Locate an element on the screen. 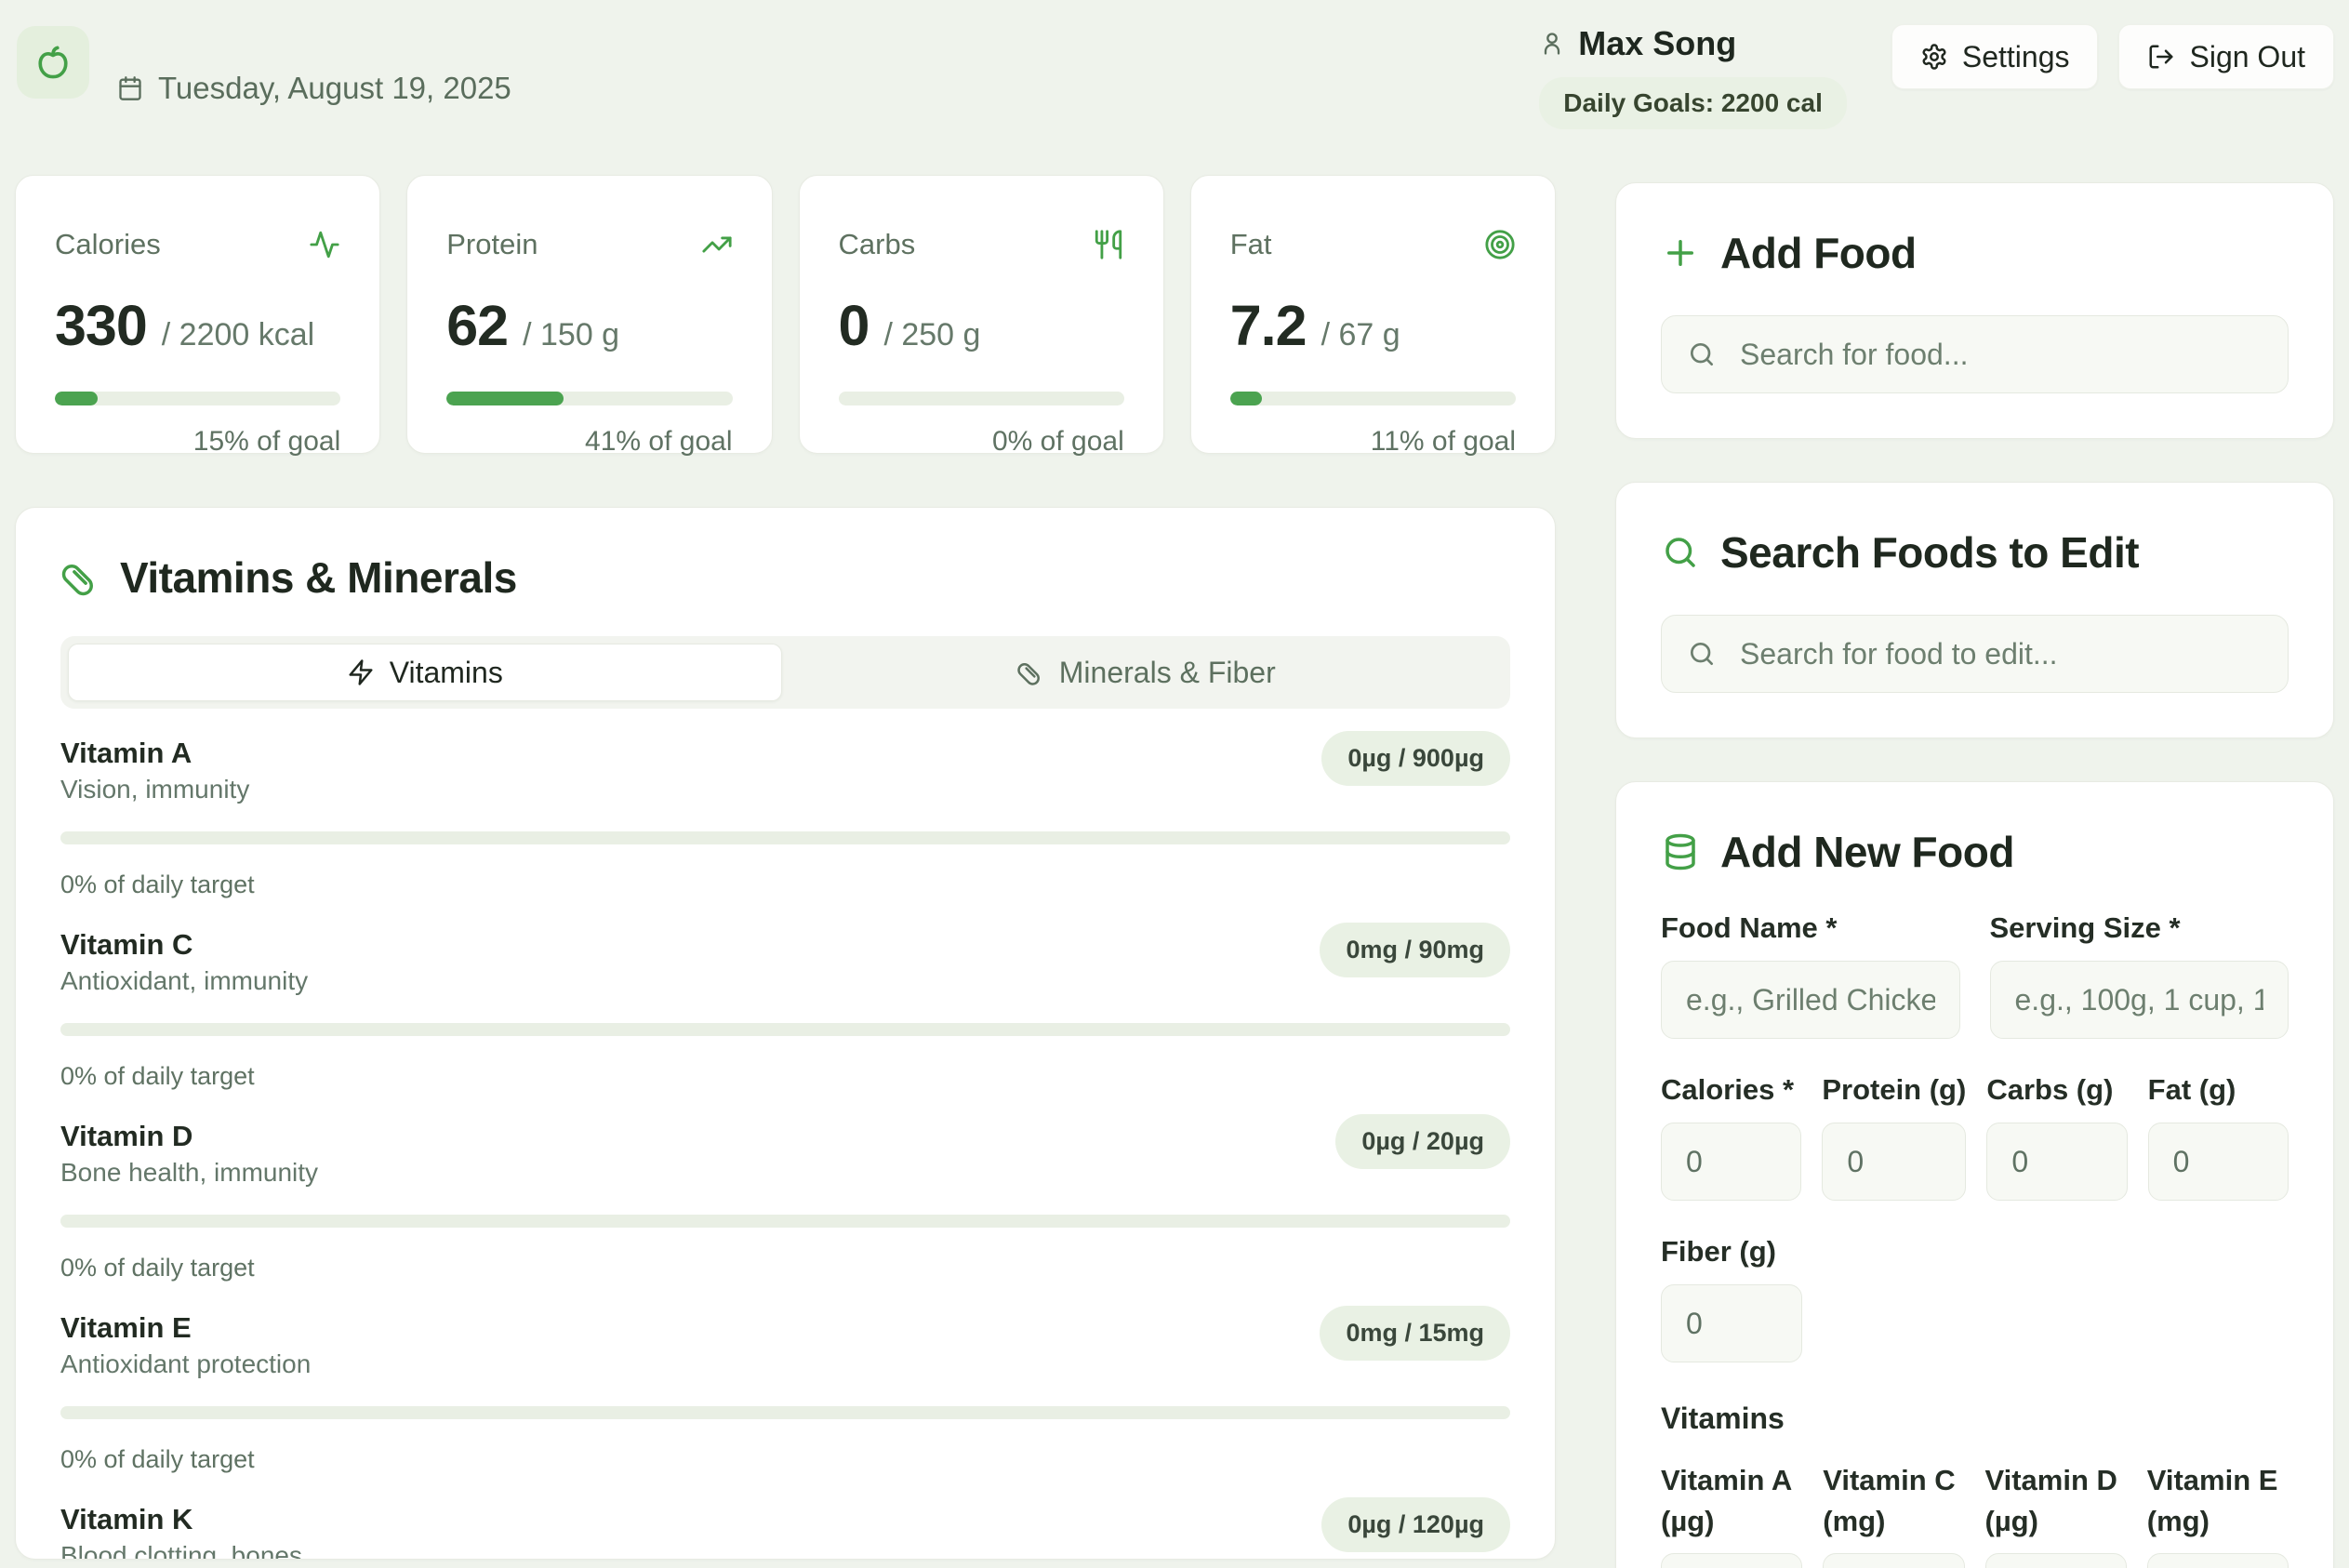 The image size is (2349, 1568). tab-minerals-fiber: Minerals & Fiber is located at coordinates (1147, 672).